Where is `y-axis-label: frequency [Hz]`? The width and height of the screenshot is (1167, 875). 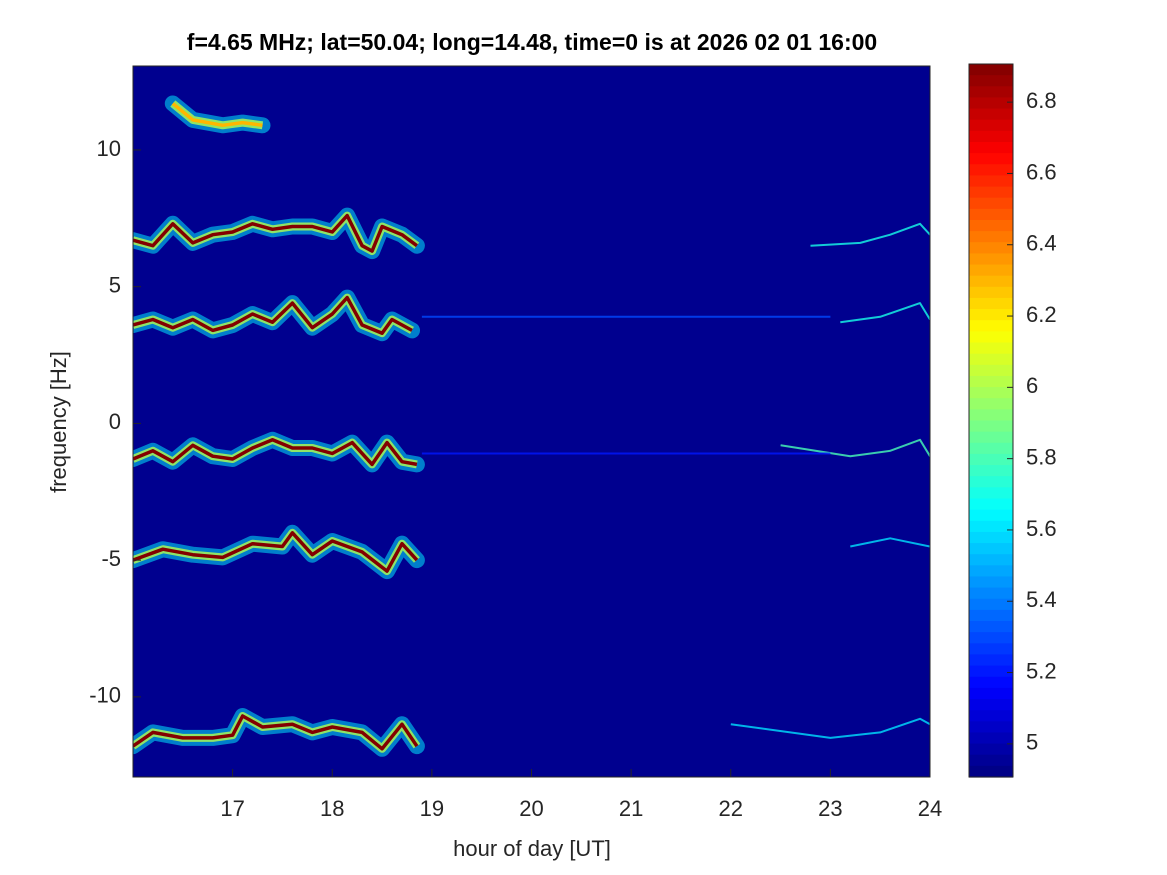
y-axis-label: frequency [Hz] is located at coordinates (58, 422).